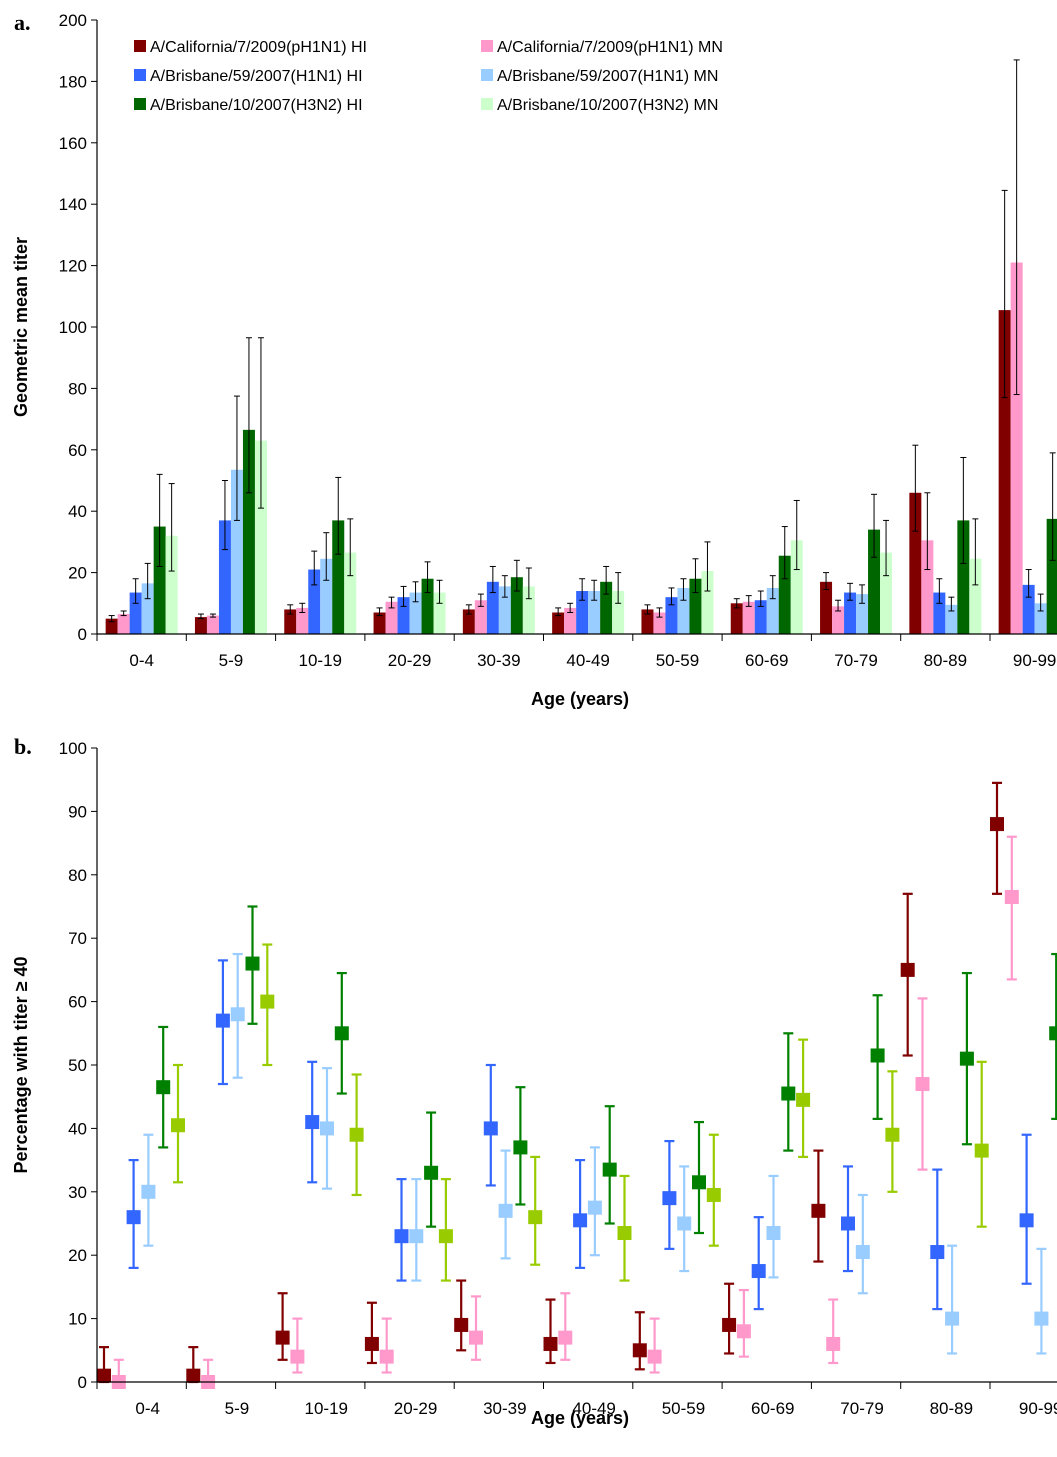 Image resolution: width=1057 pixels, height=1457 pixels. Describe the element at coordinates (78, 1065) in the screenshot. I see `panel-b-y-axis: 0 10 20 30 40 50 60 70 80 90 100` at that location.